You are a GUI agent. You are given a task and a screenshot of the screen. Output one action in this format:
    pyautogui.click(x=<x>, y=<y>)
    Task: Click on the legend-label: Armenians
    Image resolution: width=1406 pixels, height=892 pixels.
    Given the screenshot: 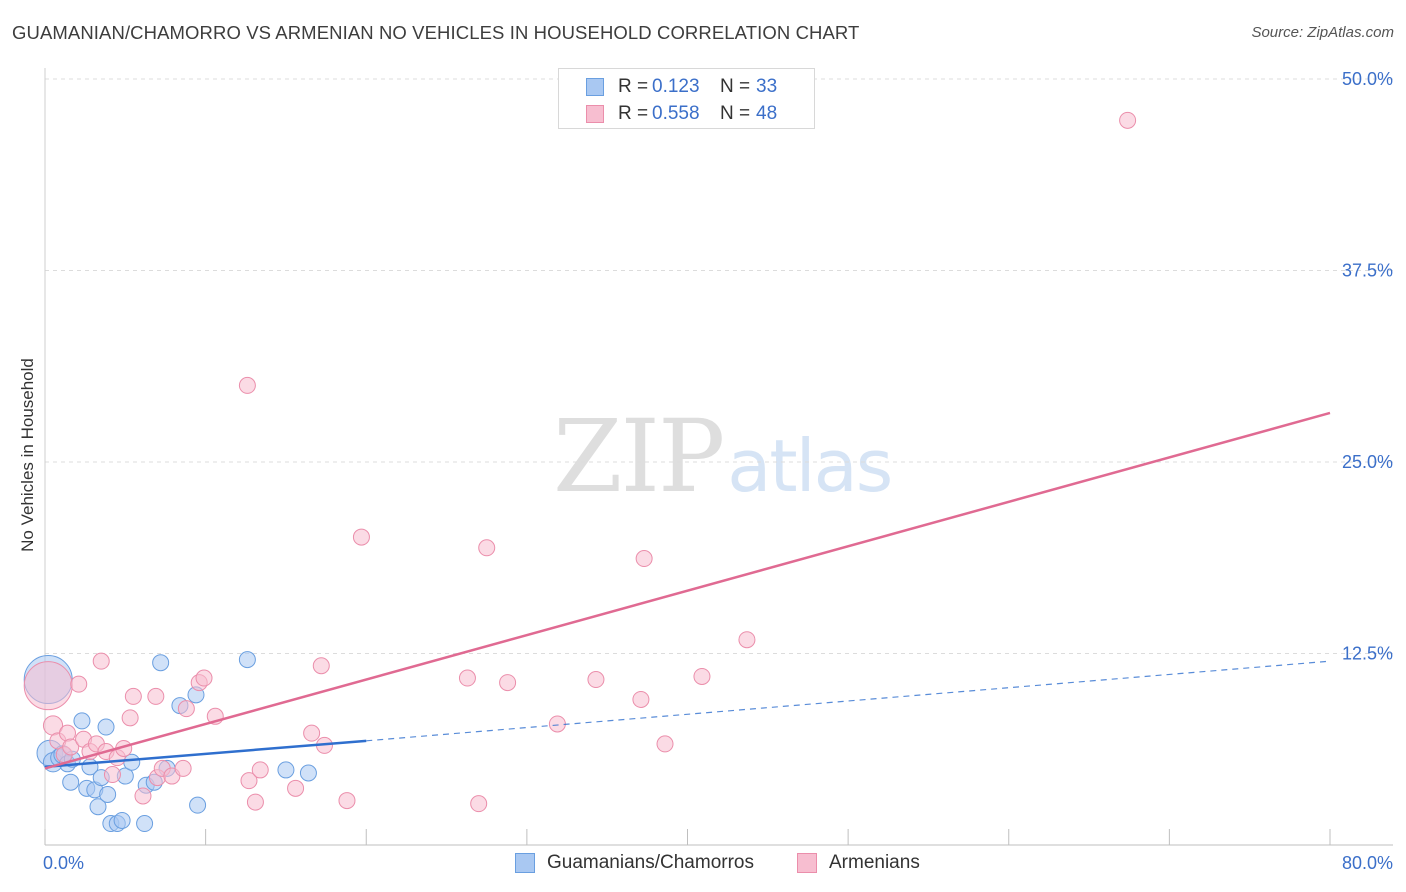 What is the action you would take?
    pyautogui.click(x=874, y=862)
    